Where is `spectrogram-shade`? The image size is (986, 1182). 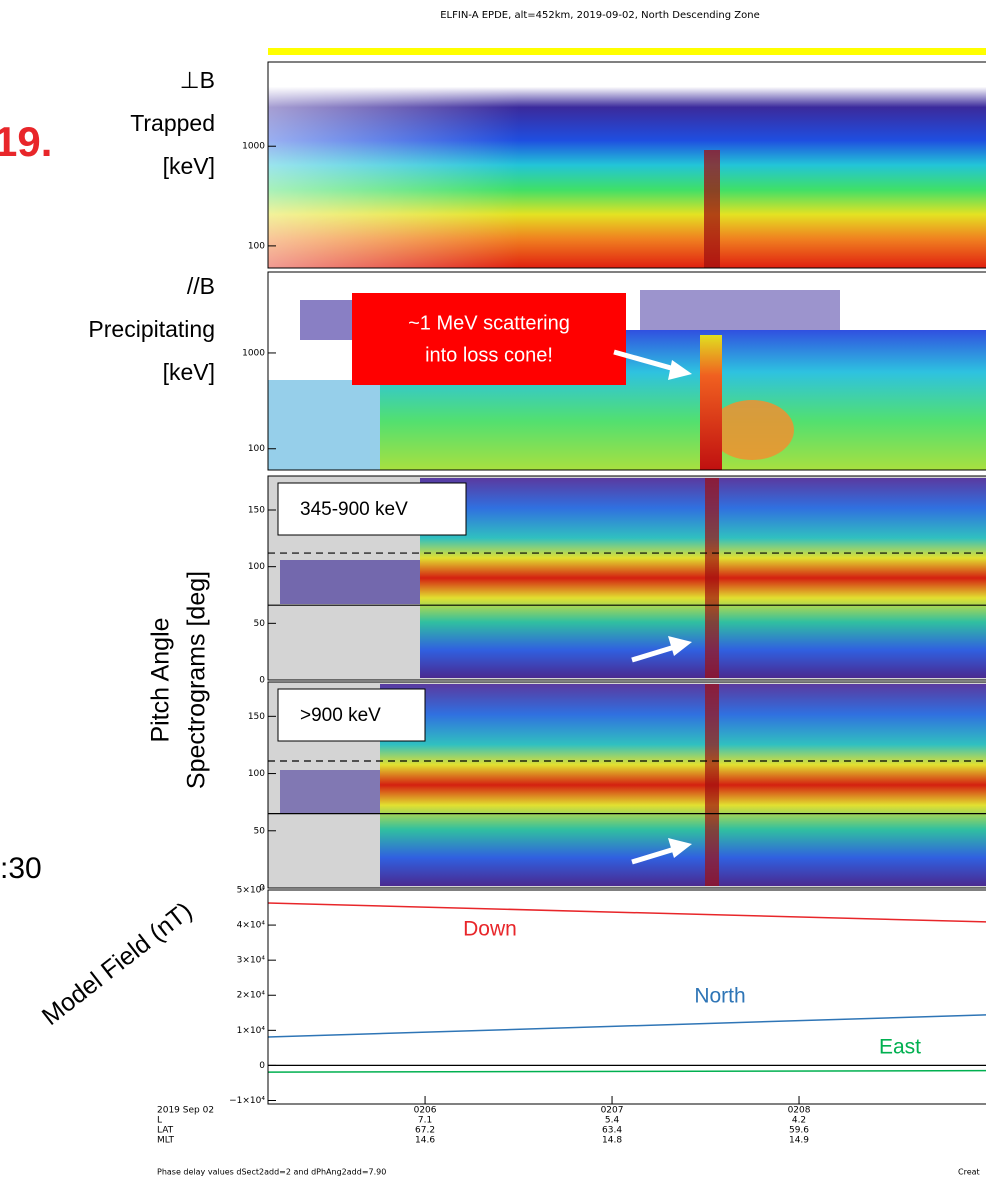
spectrogram-shade is located at coordinates (627, 165).